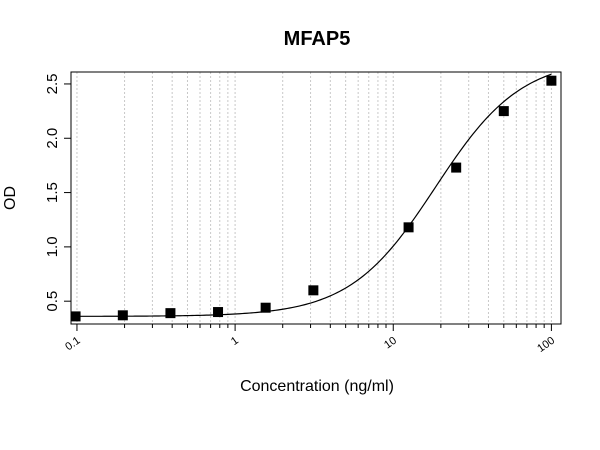 The height and width of the screenshot is (450, 600). What do you see at coordinates (52, 192) in the screenshot?
I see `y-tick-label: 1.5` at bounding box center [52, 192].